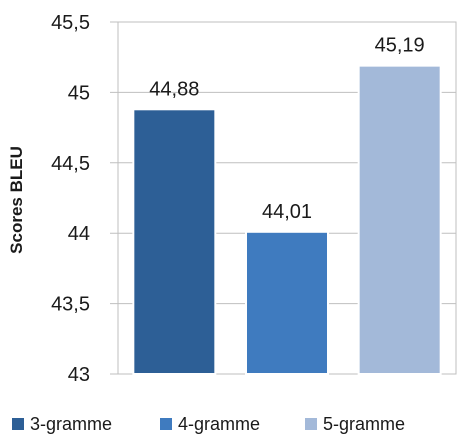  I want to click on data-label: 45,19, so click(400, 46).